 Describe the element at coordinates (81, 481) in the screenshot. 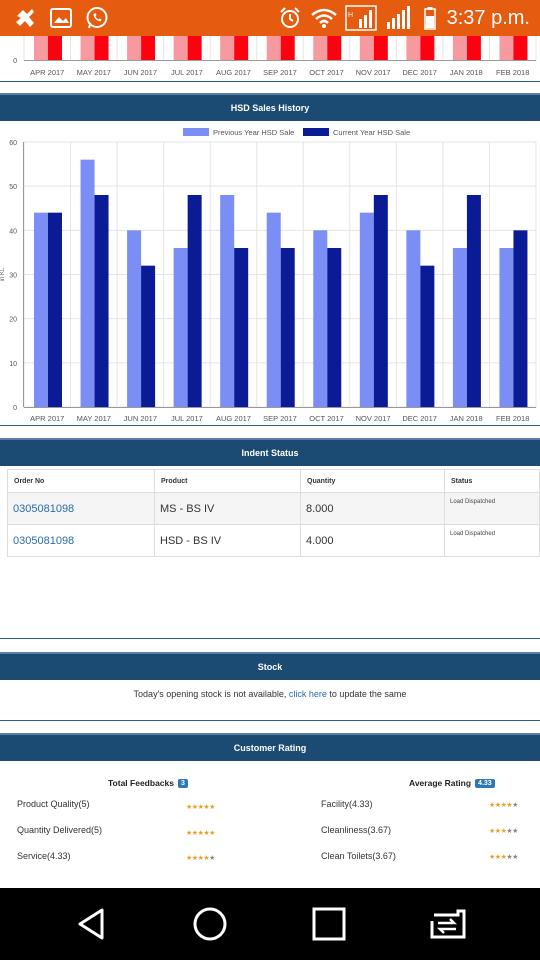

I see `column-header-order-no: Order No` at that location.